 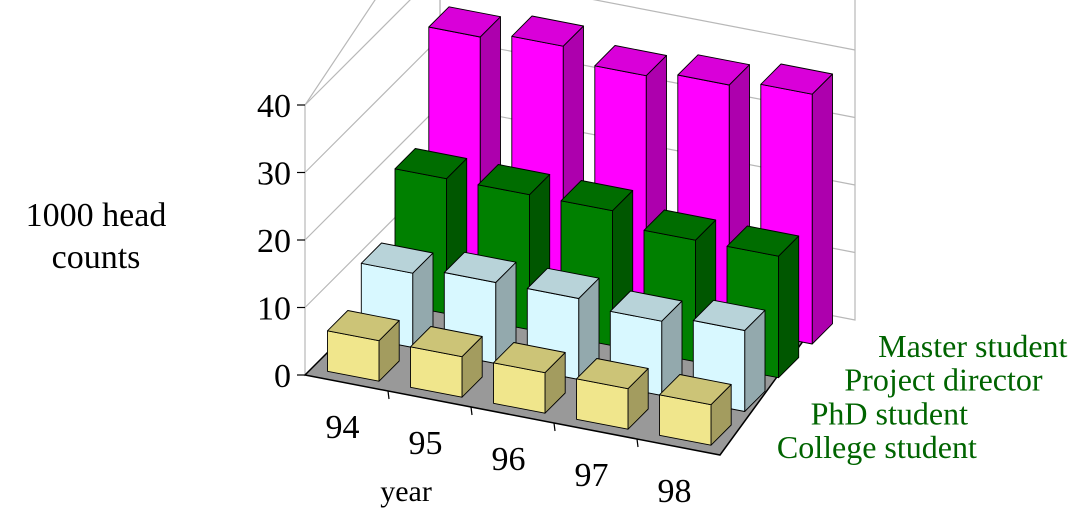 I want to click on x-axis-title: year, so click(x=406, y=491).